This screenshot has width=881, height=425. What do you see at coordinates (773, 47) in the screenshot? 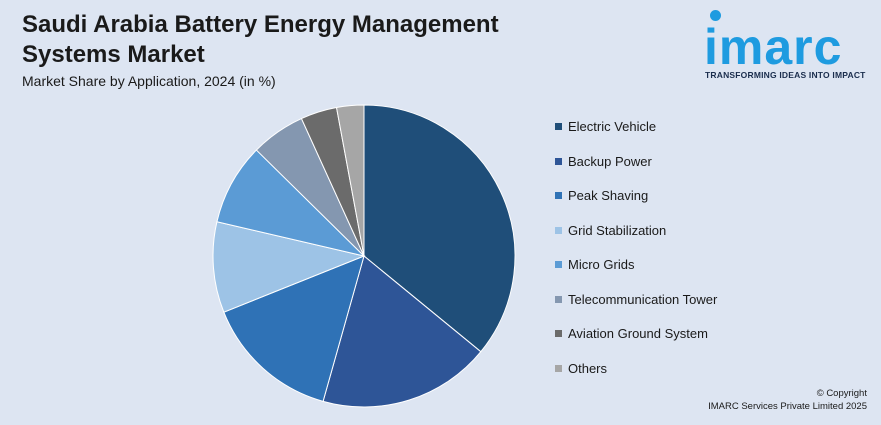
I see `logo-word: imarc` at bounding box center [773, 47].